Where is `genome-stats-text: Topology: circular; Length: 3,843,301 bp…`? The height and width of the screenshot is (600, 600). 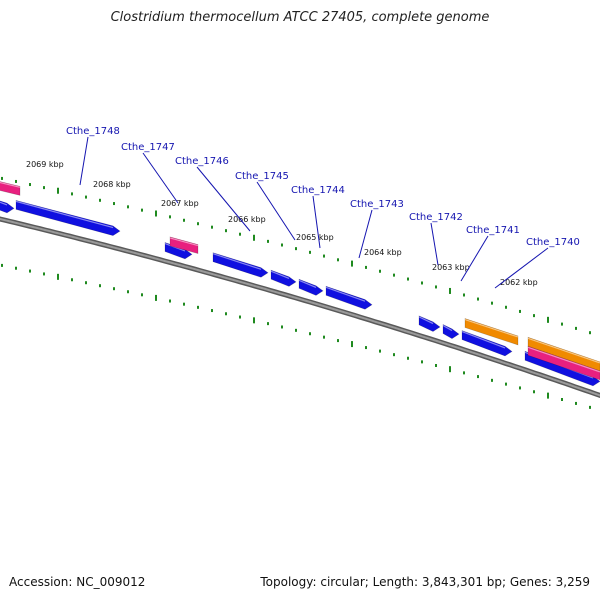 genome-stats-text: Topology: circular; Length: 3,843,301 bp… is located at coordinates (425, 582).